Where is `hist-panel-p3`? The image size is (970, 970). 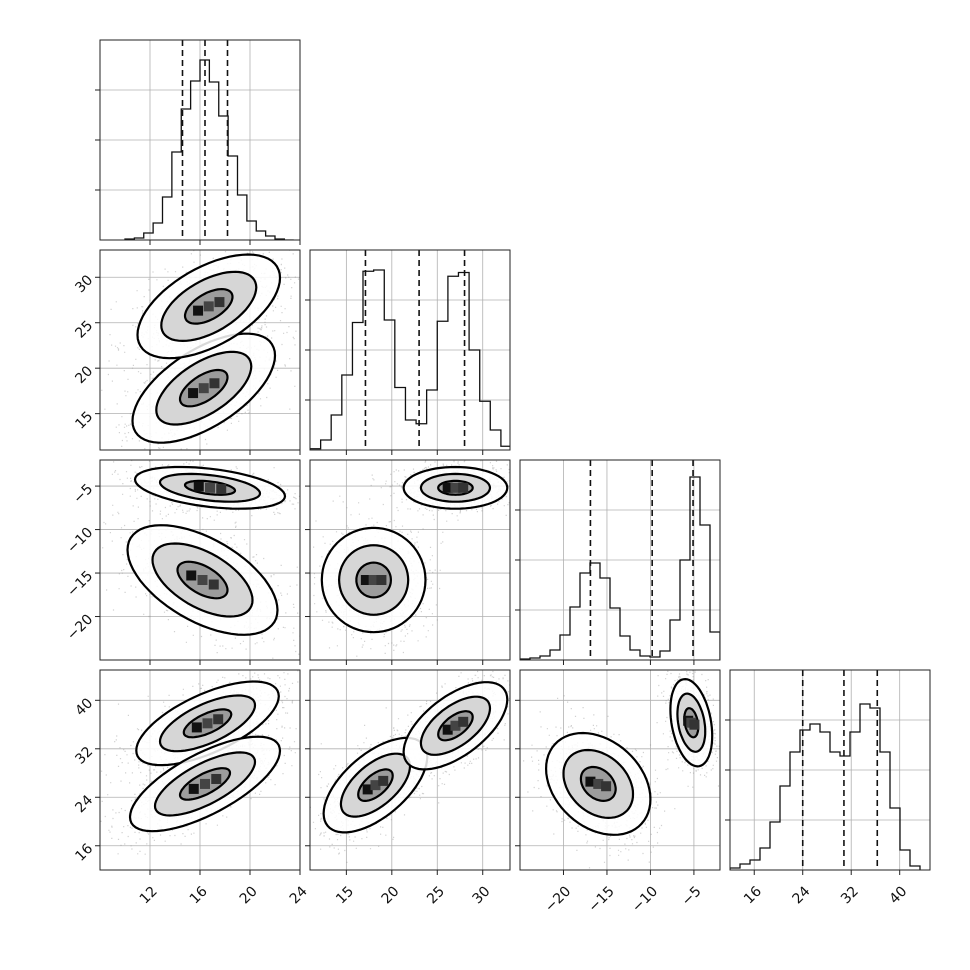
hist-panel-p3 is located at coordinates (828, 772).